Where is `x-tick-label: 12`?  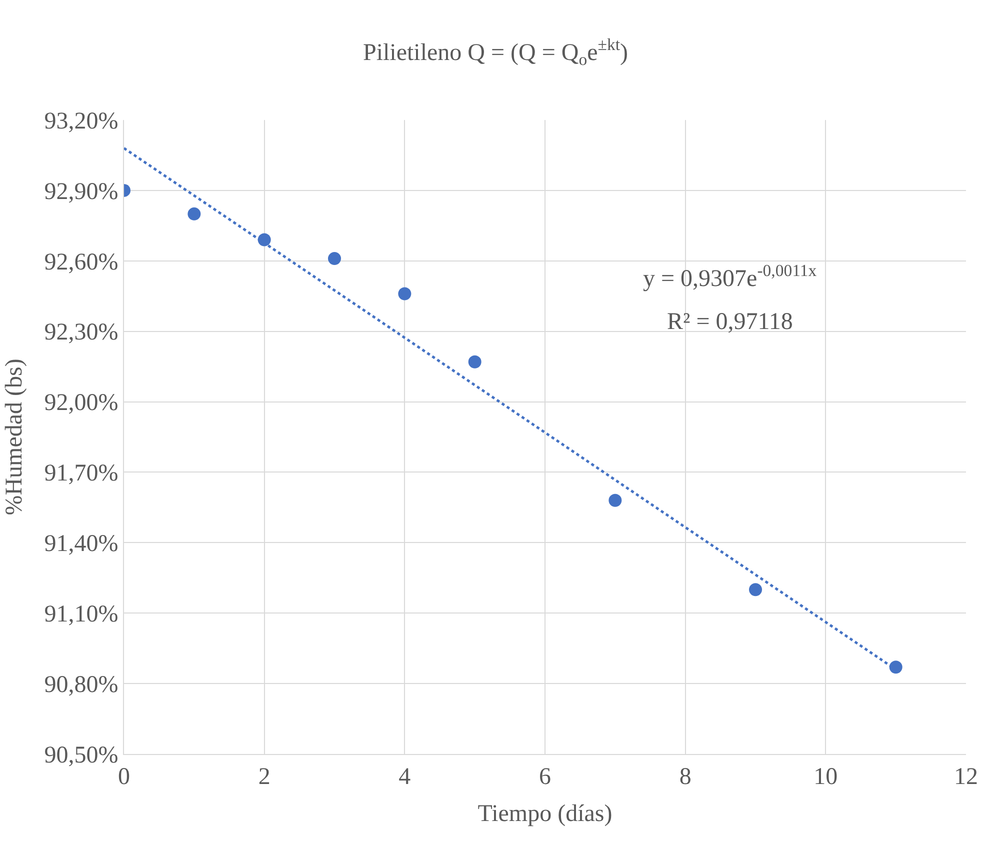
x-tick-label: 12 is located at coordinates (966, 777).